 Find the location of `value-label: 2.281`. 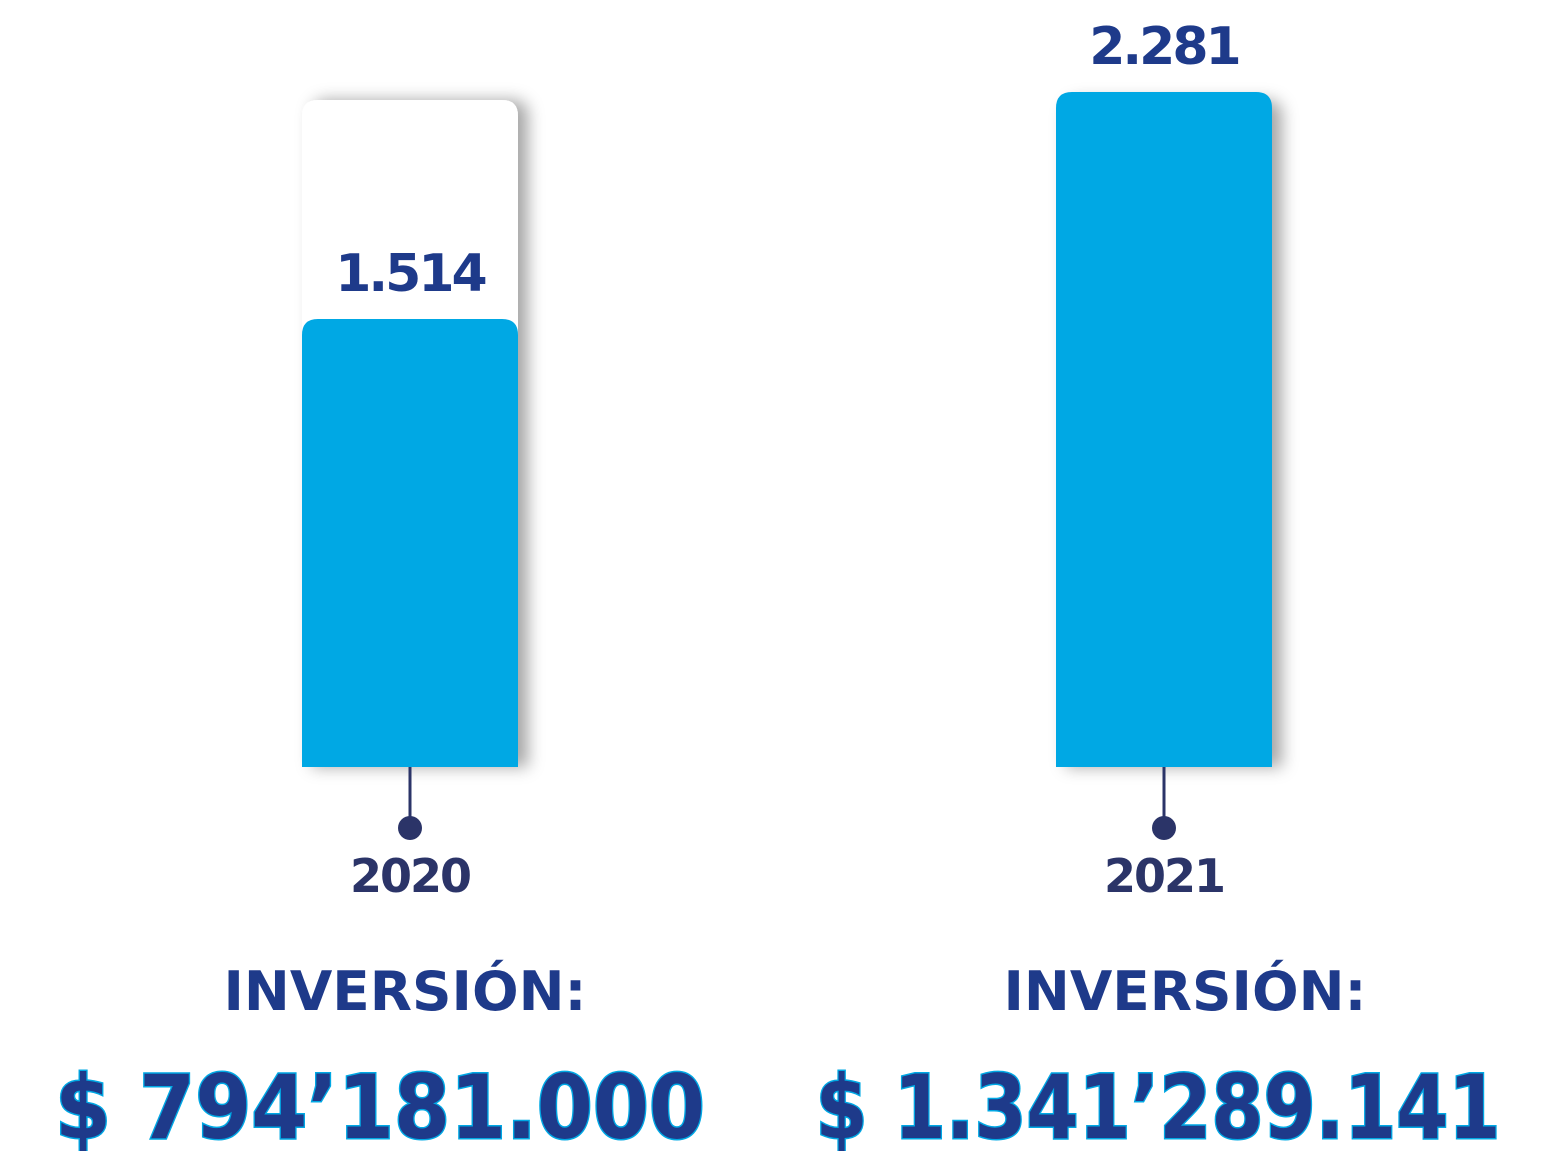

value-label: 2.281 is located at coordinates (1163, 47).